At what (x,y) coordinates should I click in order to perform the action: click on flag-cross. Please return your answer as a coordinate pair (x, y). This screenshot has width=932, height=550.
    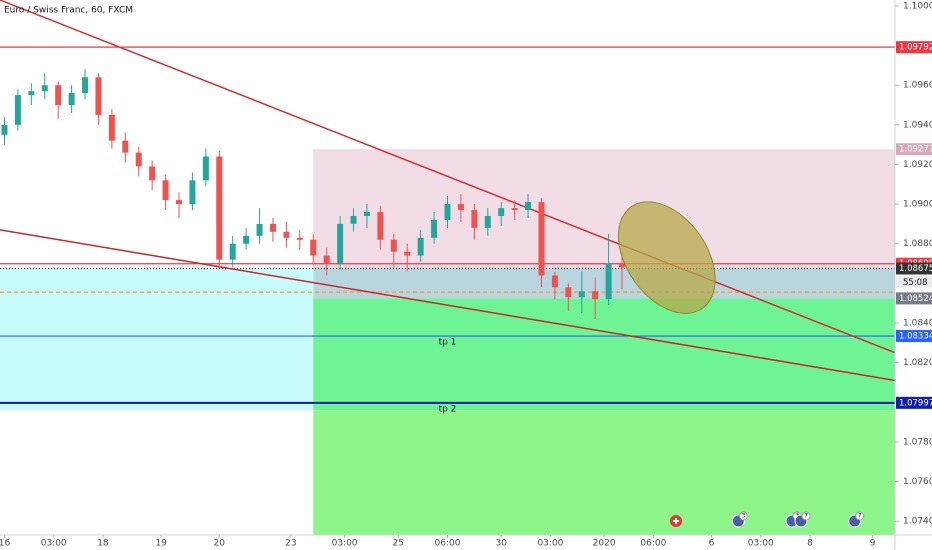
    Looking at the image, I should click on (676, 521).